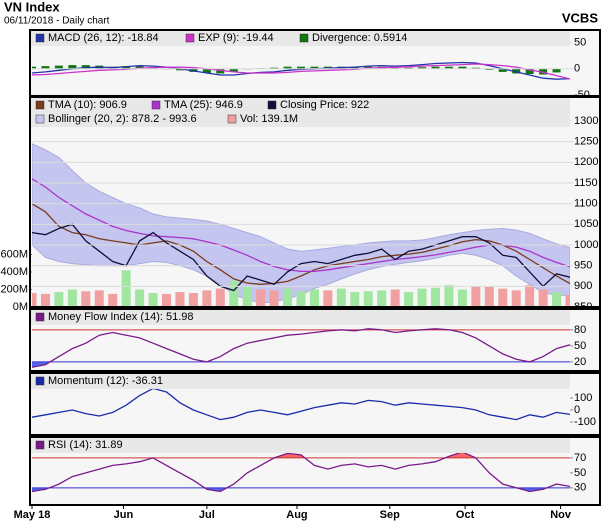 This screenshot has width=603, height=527. I want to click on y-tick-label: 70, so click(580, 458).